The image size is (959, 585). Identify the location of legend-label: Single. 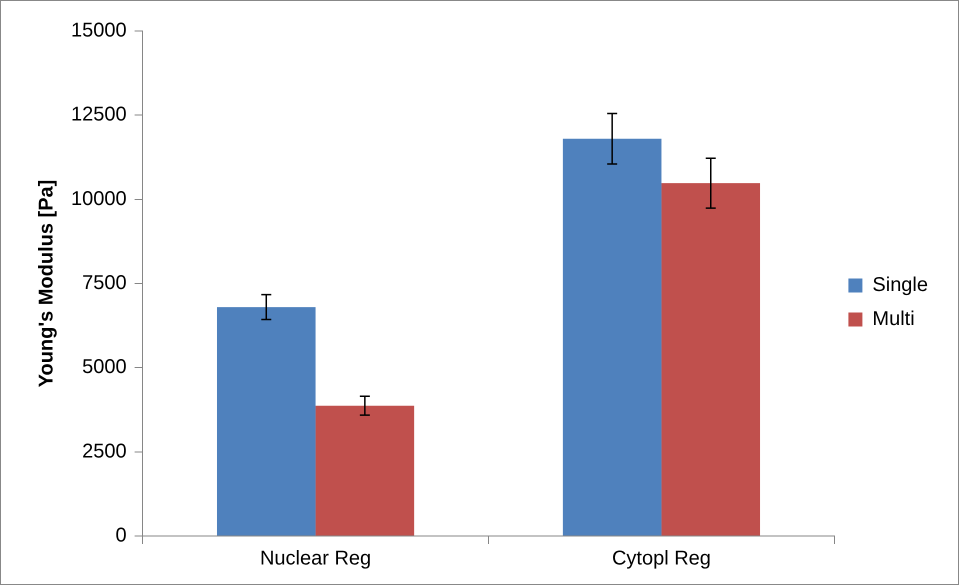
(900, 285).